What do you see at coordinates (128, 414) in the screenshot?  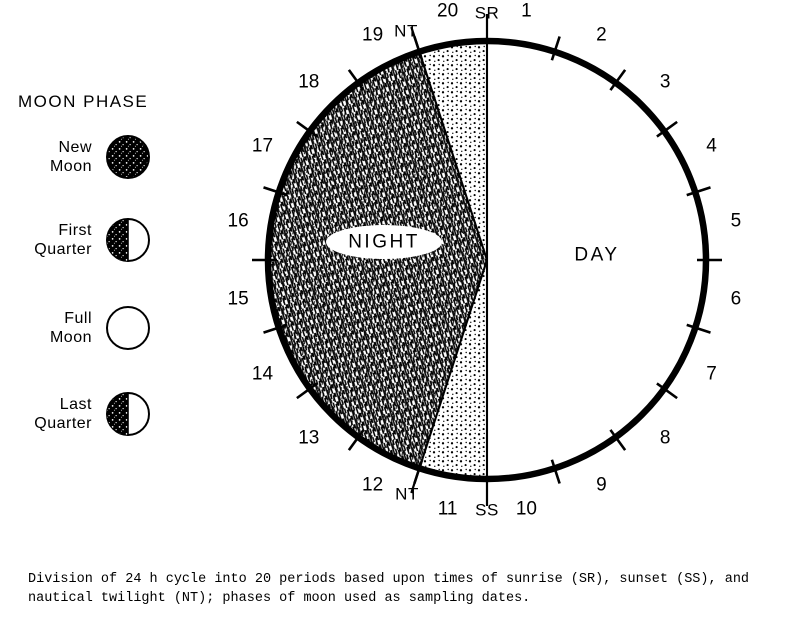 I see `moon-last-quarter-icon` at bounding box center [128, 414].